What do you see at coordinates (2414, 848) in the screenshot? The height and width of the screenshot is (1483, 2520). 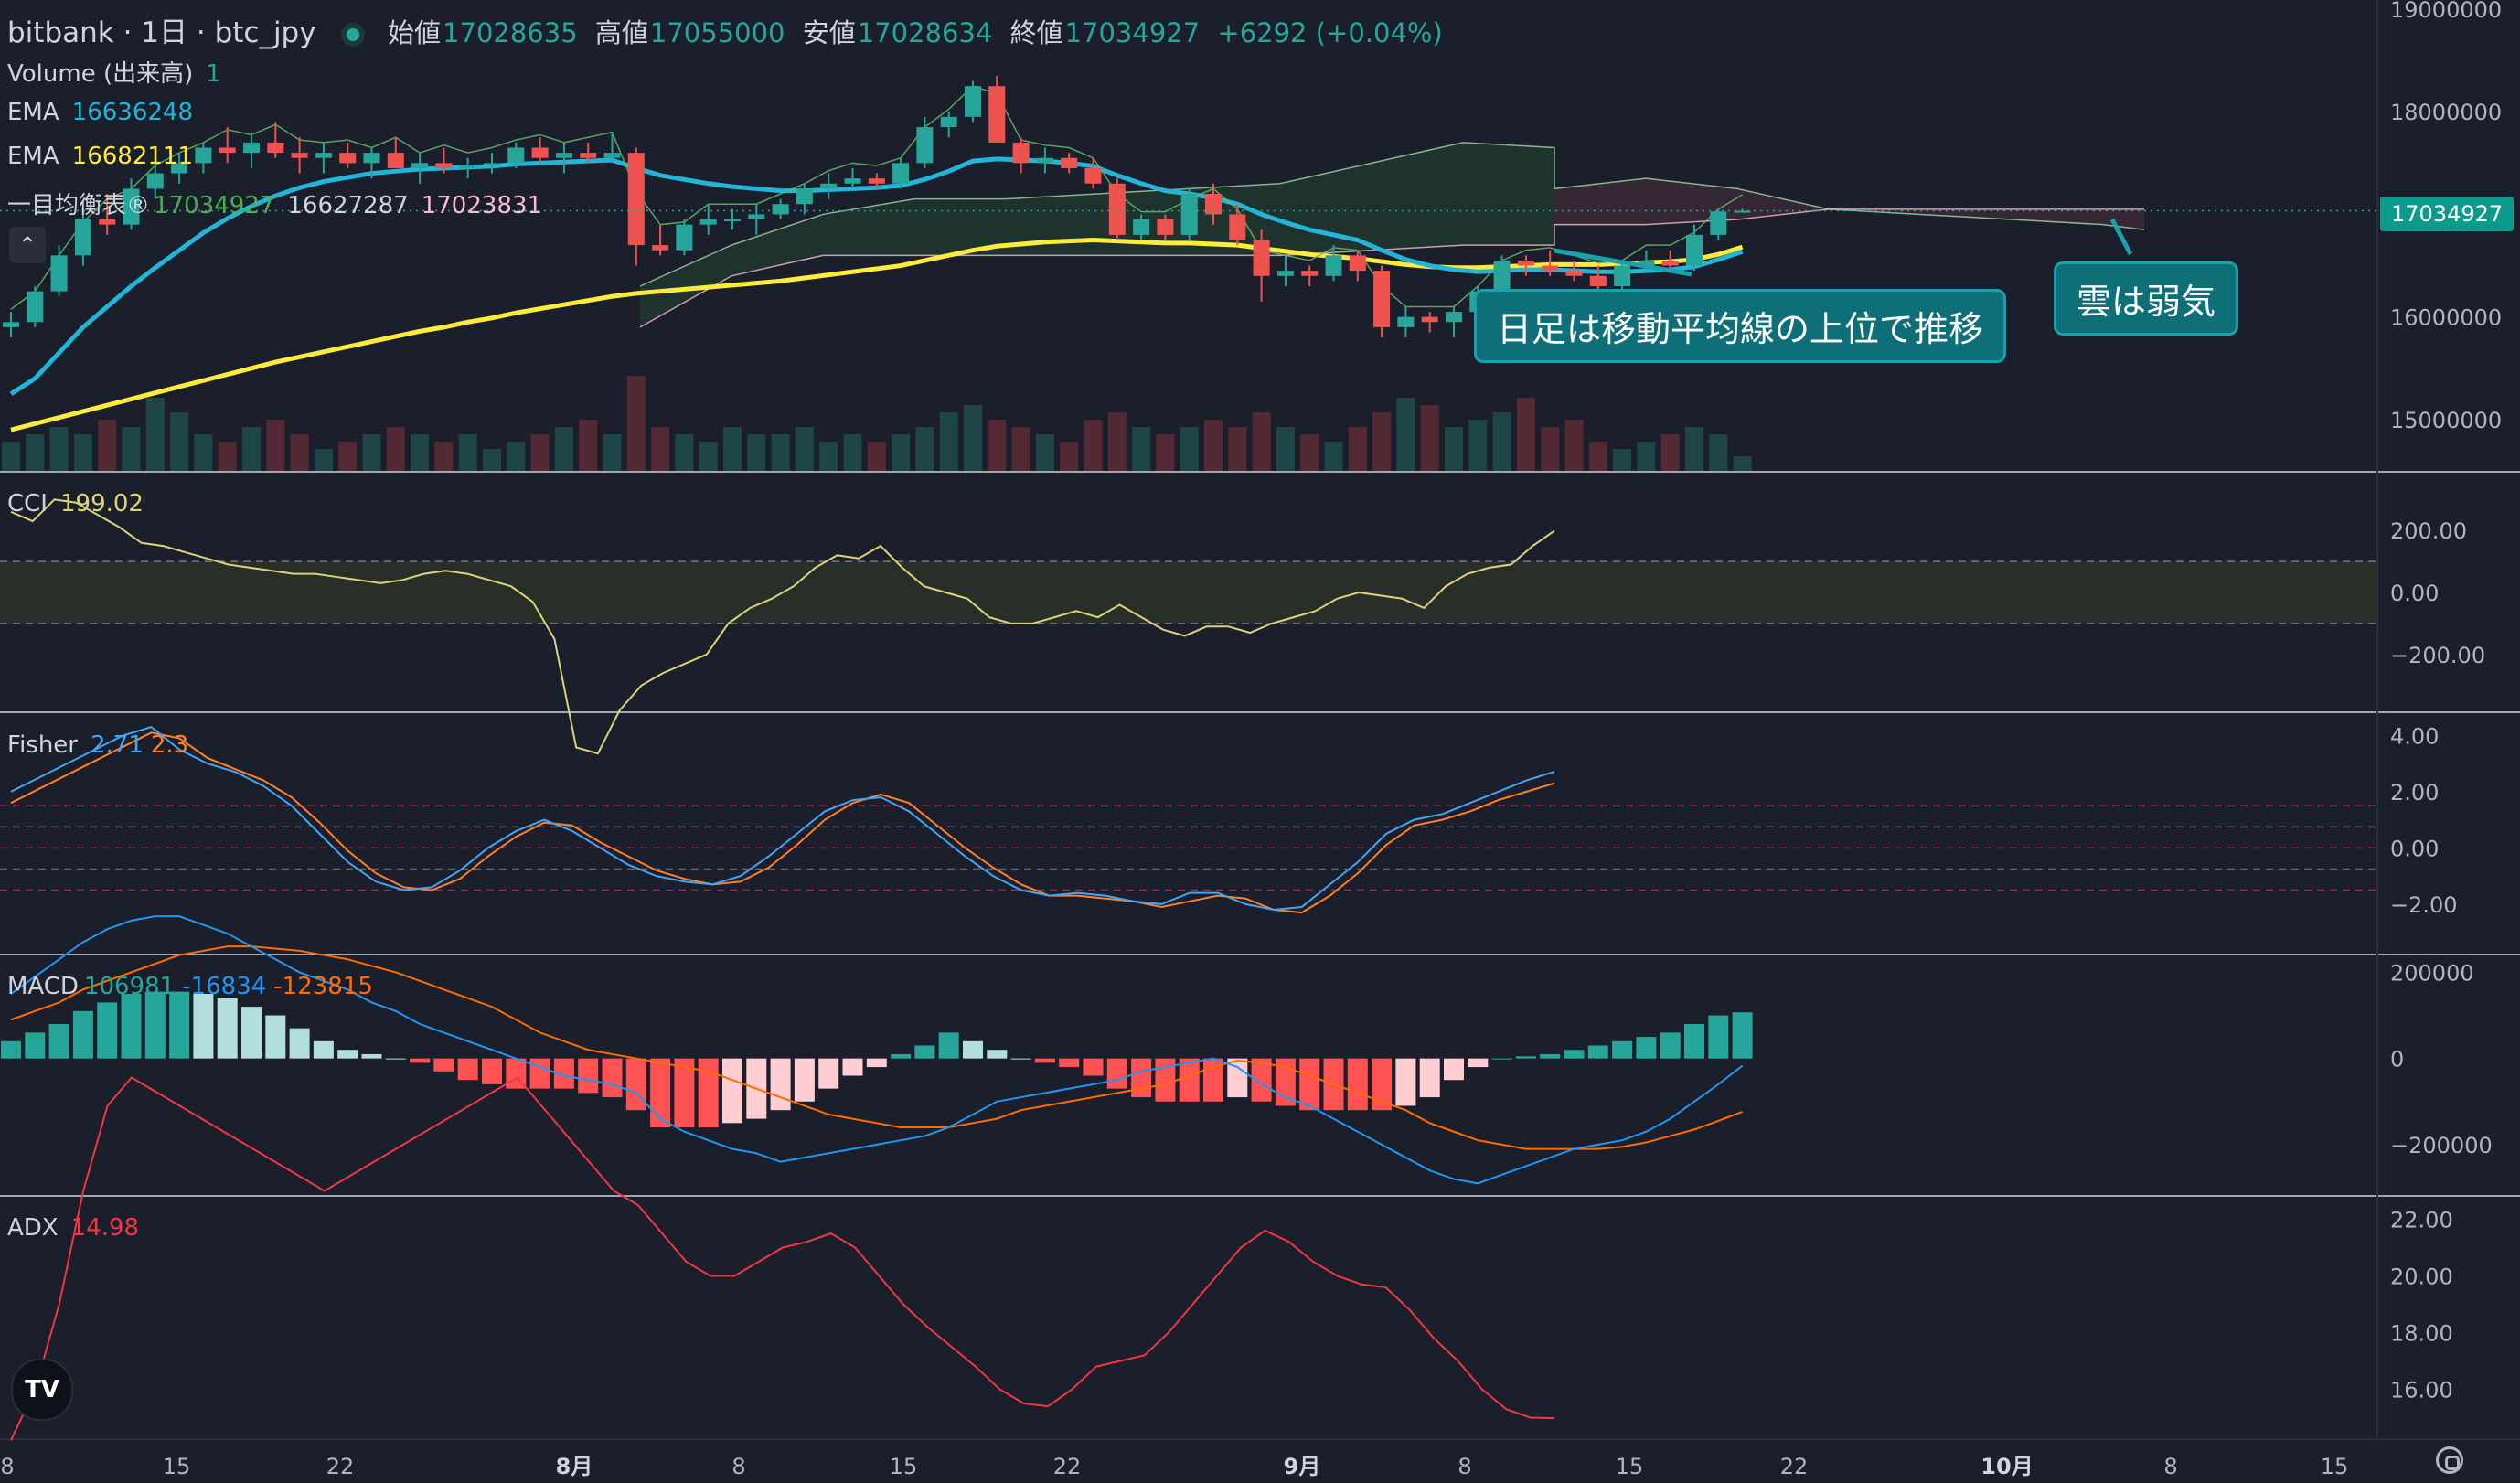 I see `fisher-tick-label: 0.00` at bounding box center [2414, 848].